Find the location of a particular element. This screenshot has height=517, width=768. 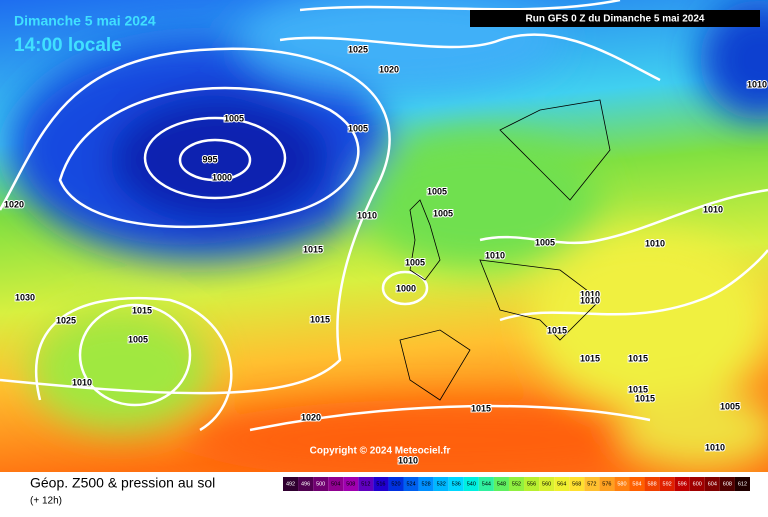

legend-value: 532 is located at coordinates (441, 484).